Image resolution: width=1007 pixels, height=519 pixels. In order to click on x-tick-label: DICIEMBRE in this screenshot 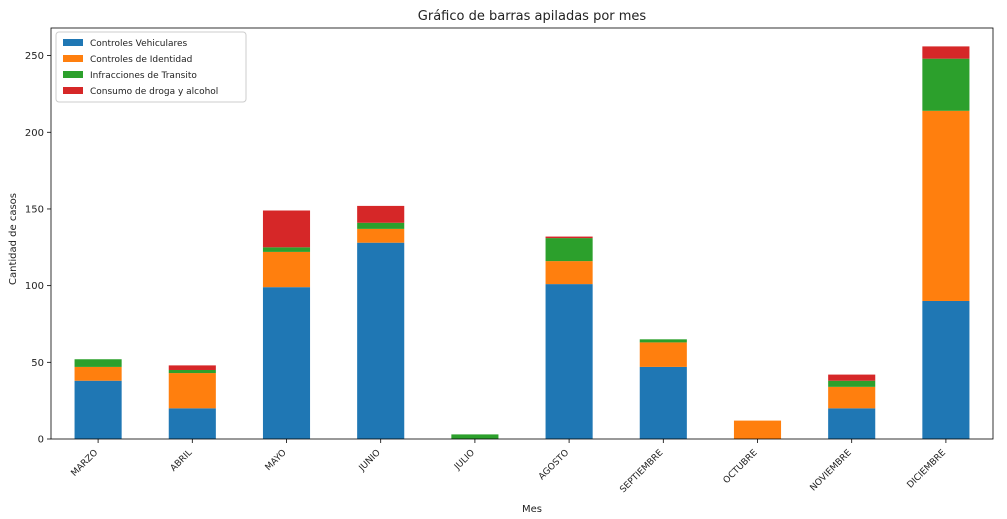, I will do `click(927, 469)`.